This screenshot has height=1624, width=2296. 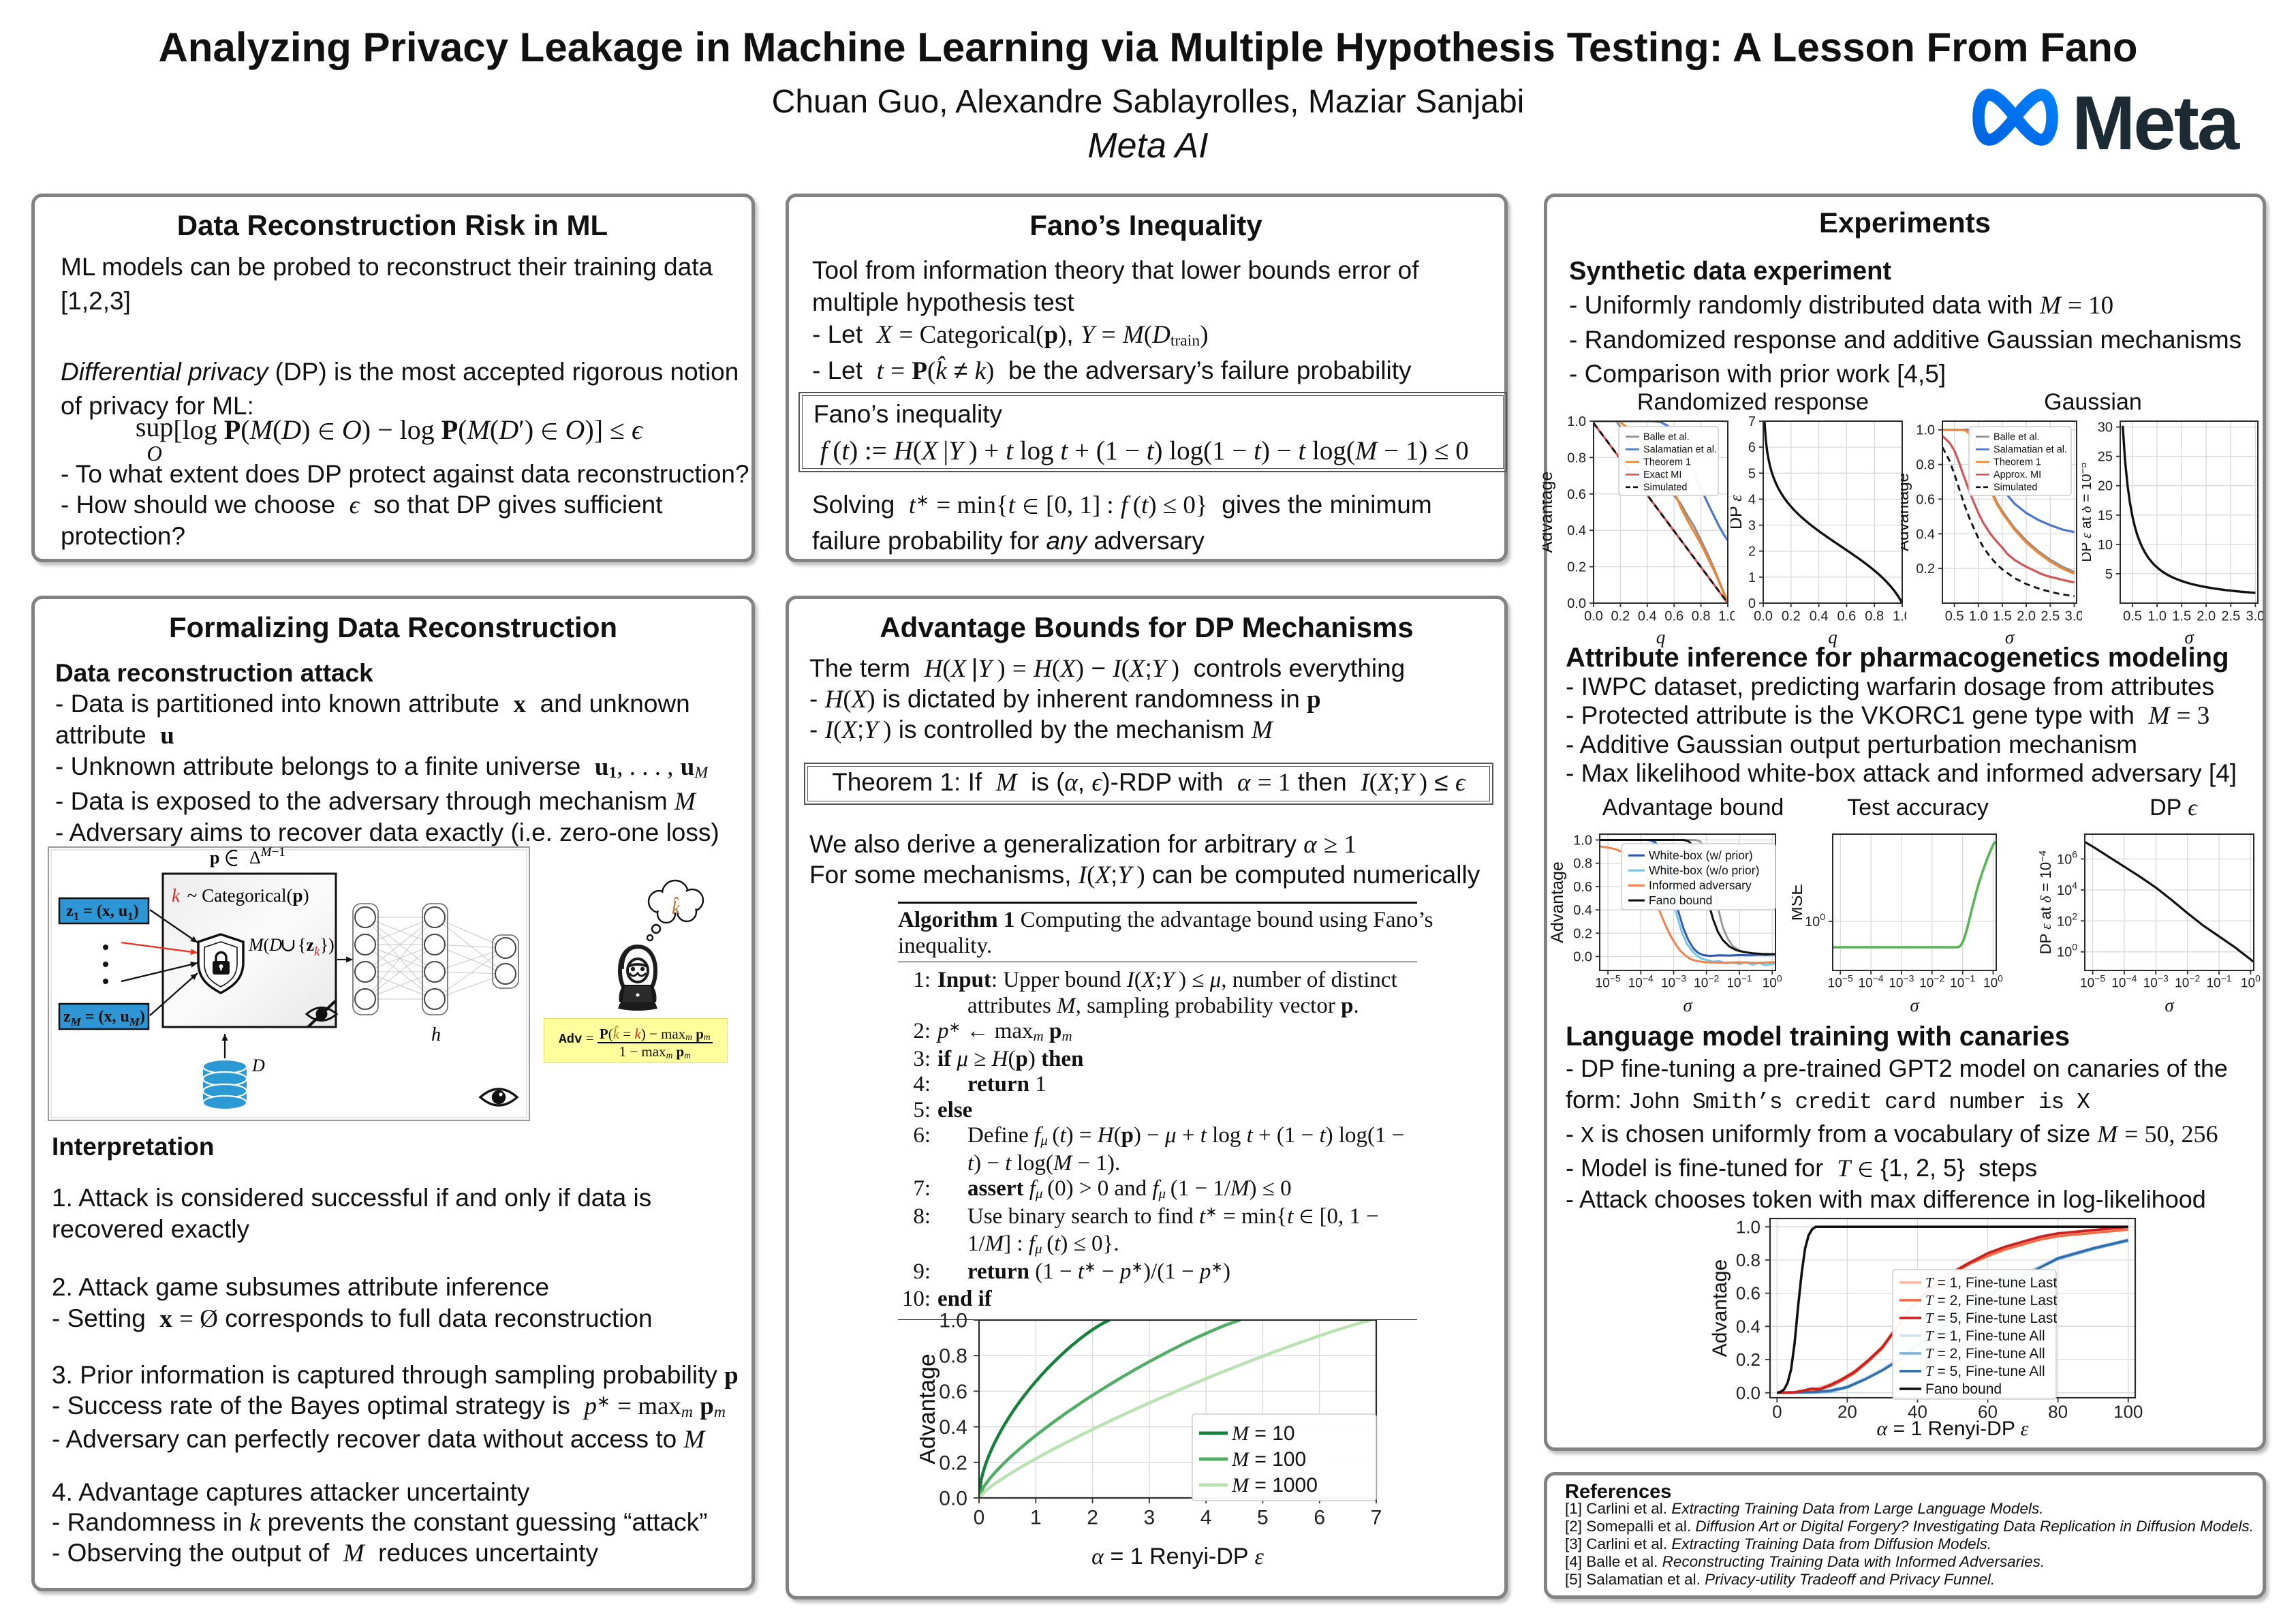 I want to click on svg-text: Balle et al., so click(x=2017, y=437).